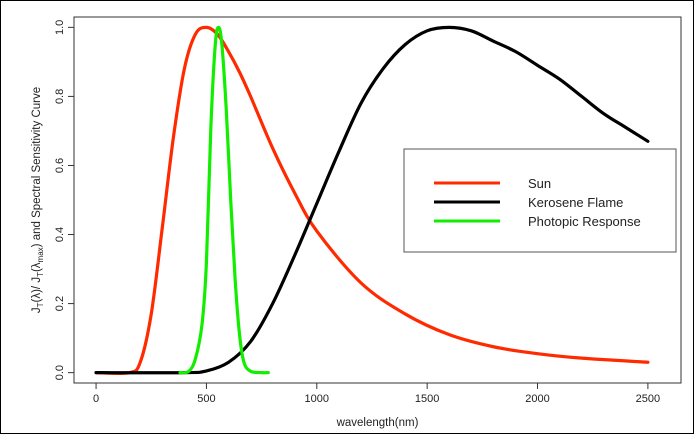 This screenshot has height=434, width=694. Describe the element at coordinates (40, 254) in the screenshot. I see `y-title-sub-c: max` at that location.